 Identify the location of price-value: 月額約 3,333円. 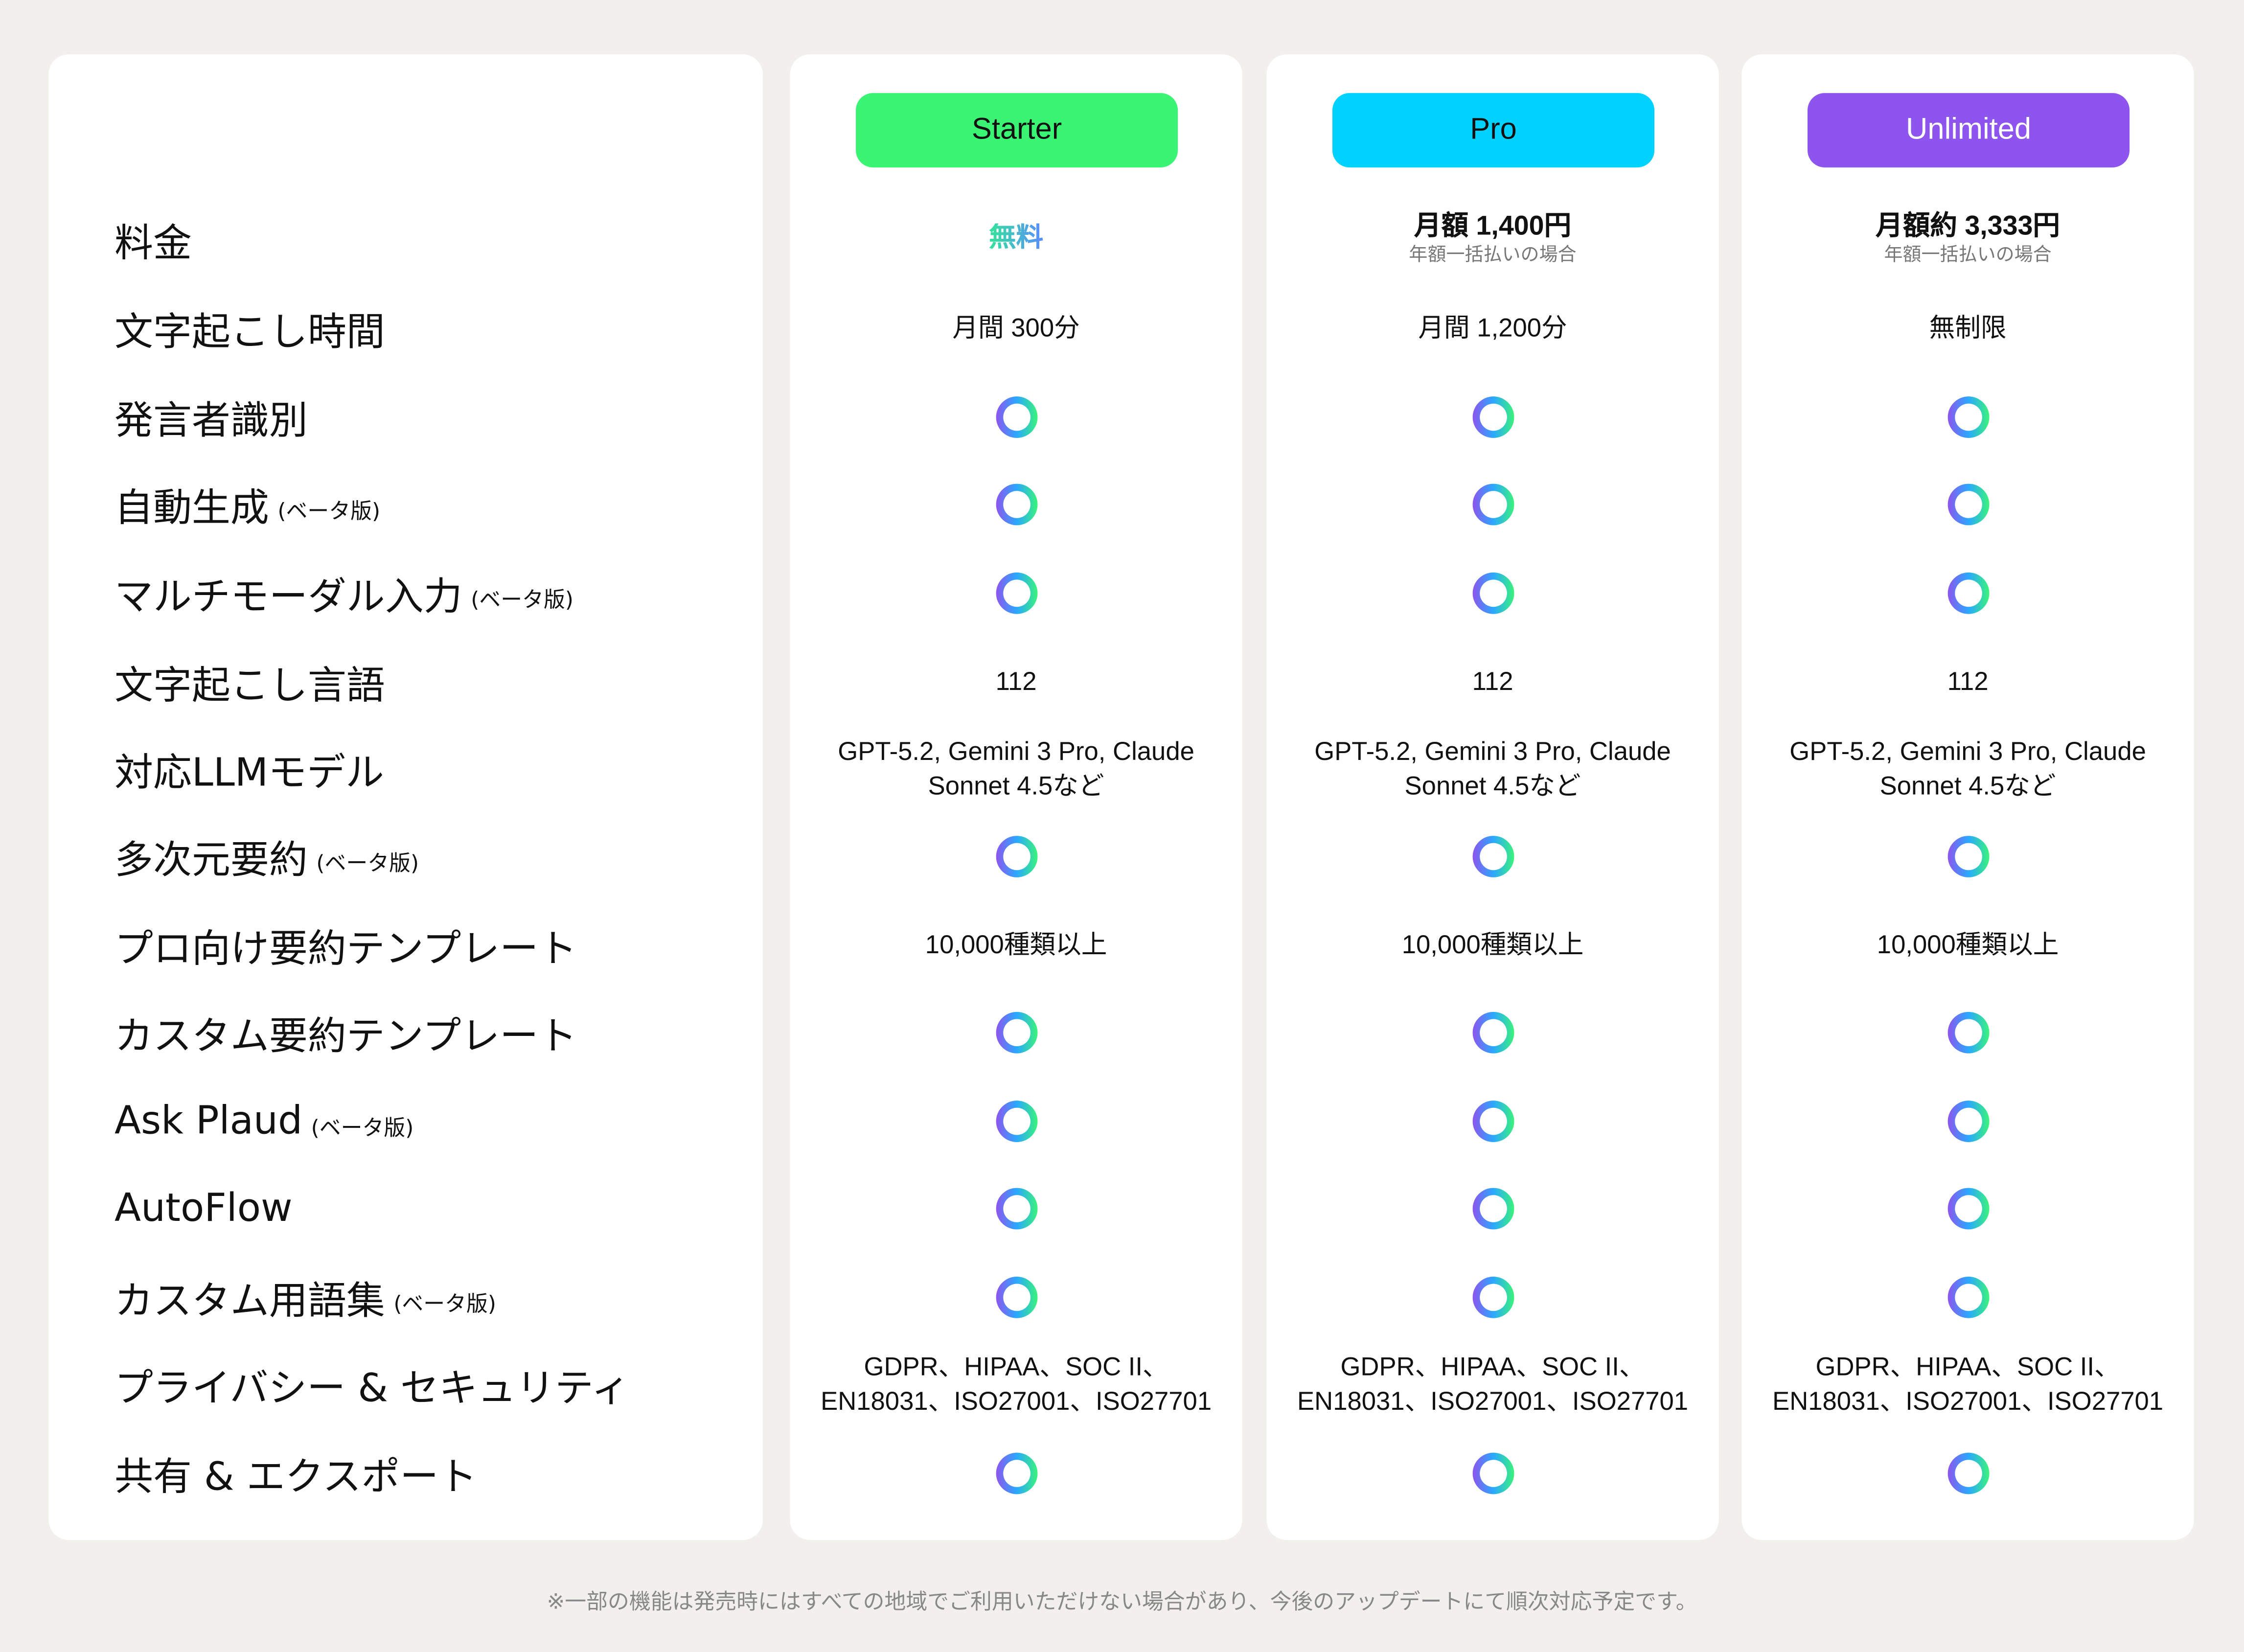
(1968, 226).